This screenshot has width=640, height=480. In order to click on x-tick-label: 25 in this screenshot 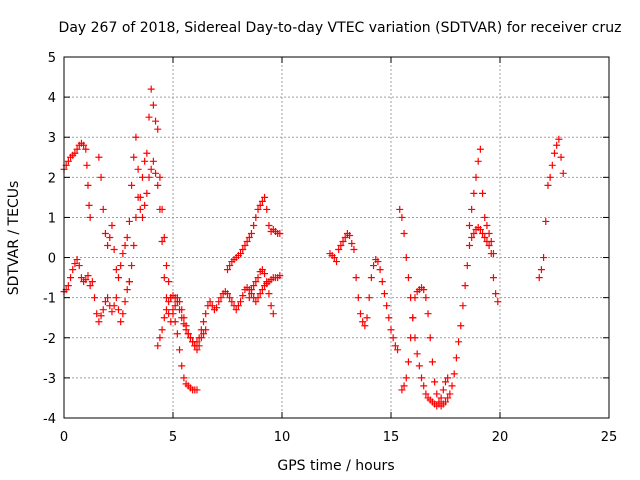, I will do `click(609, 437)`.